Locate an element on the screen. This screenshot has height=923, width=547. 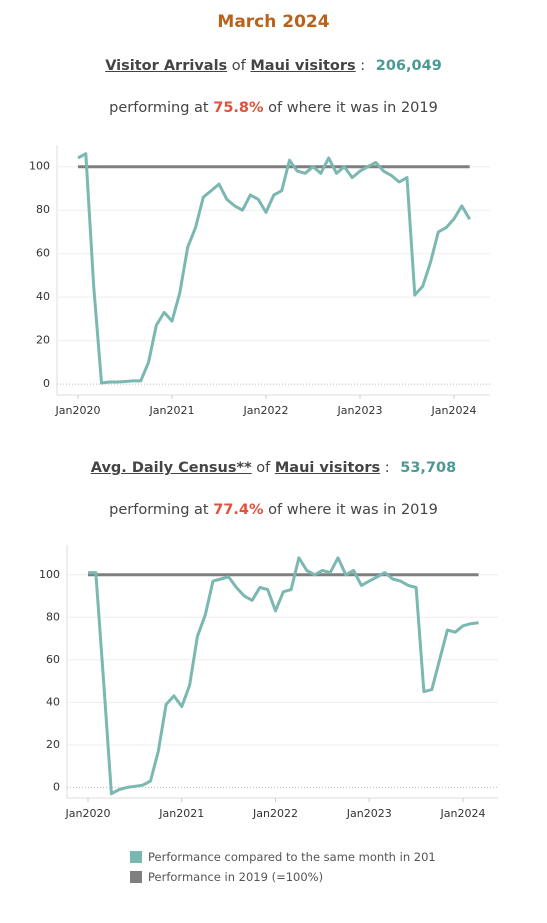
total: 53,708 is located at coordinates (428, 468).